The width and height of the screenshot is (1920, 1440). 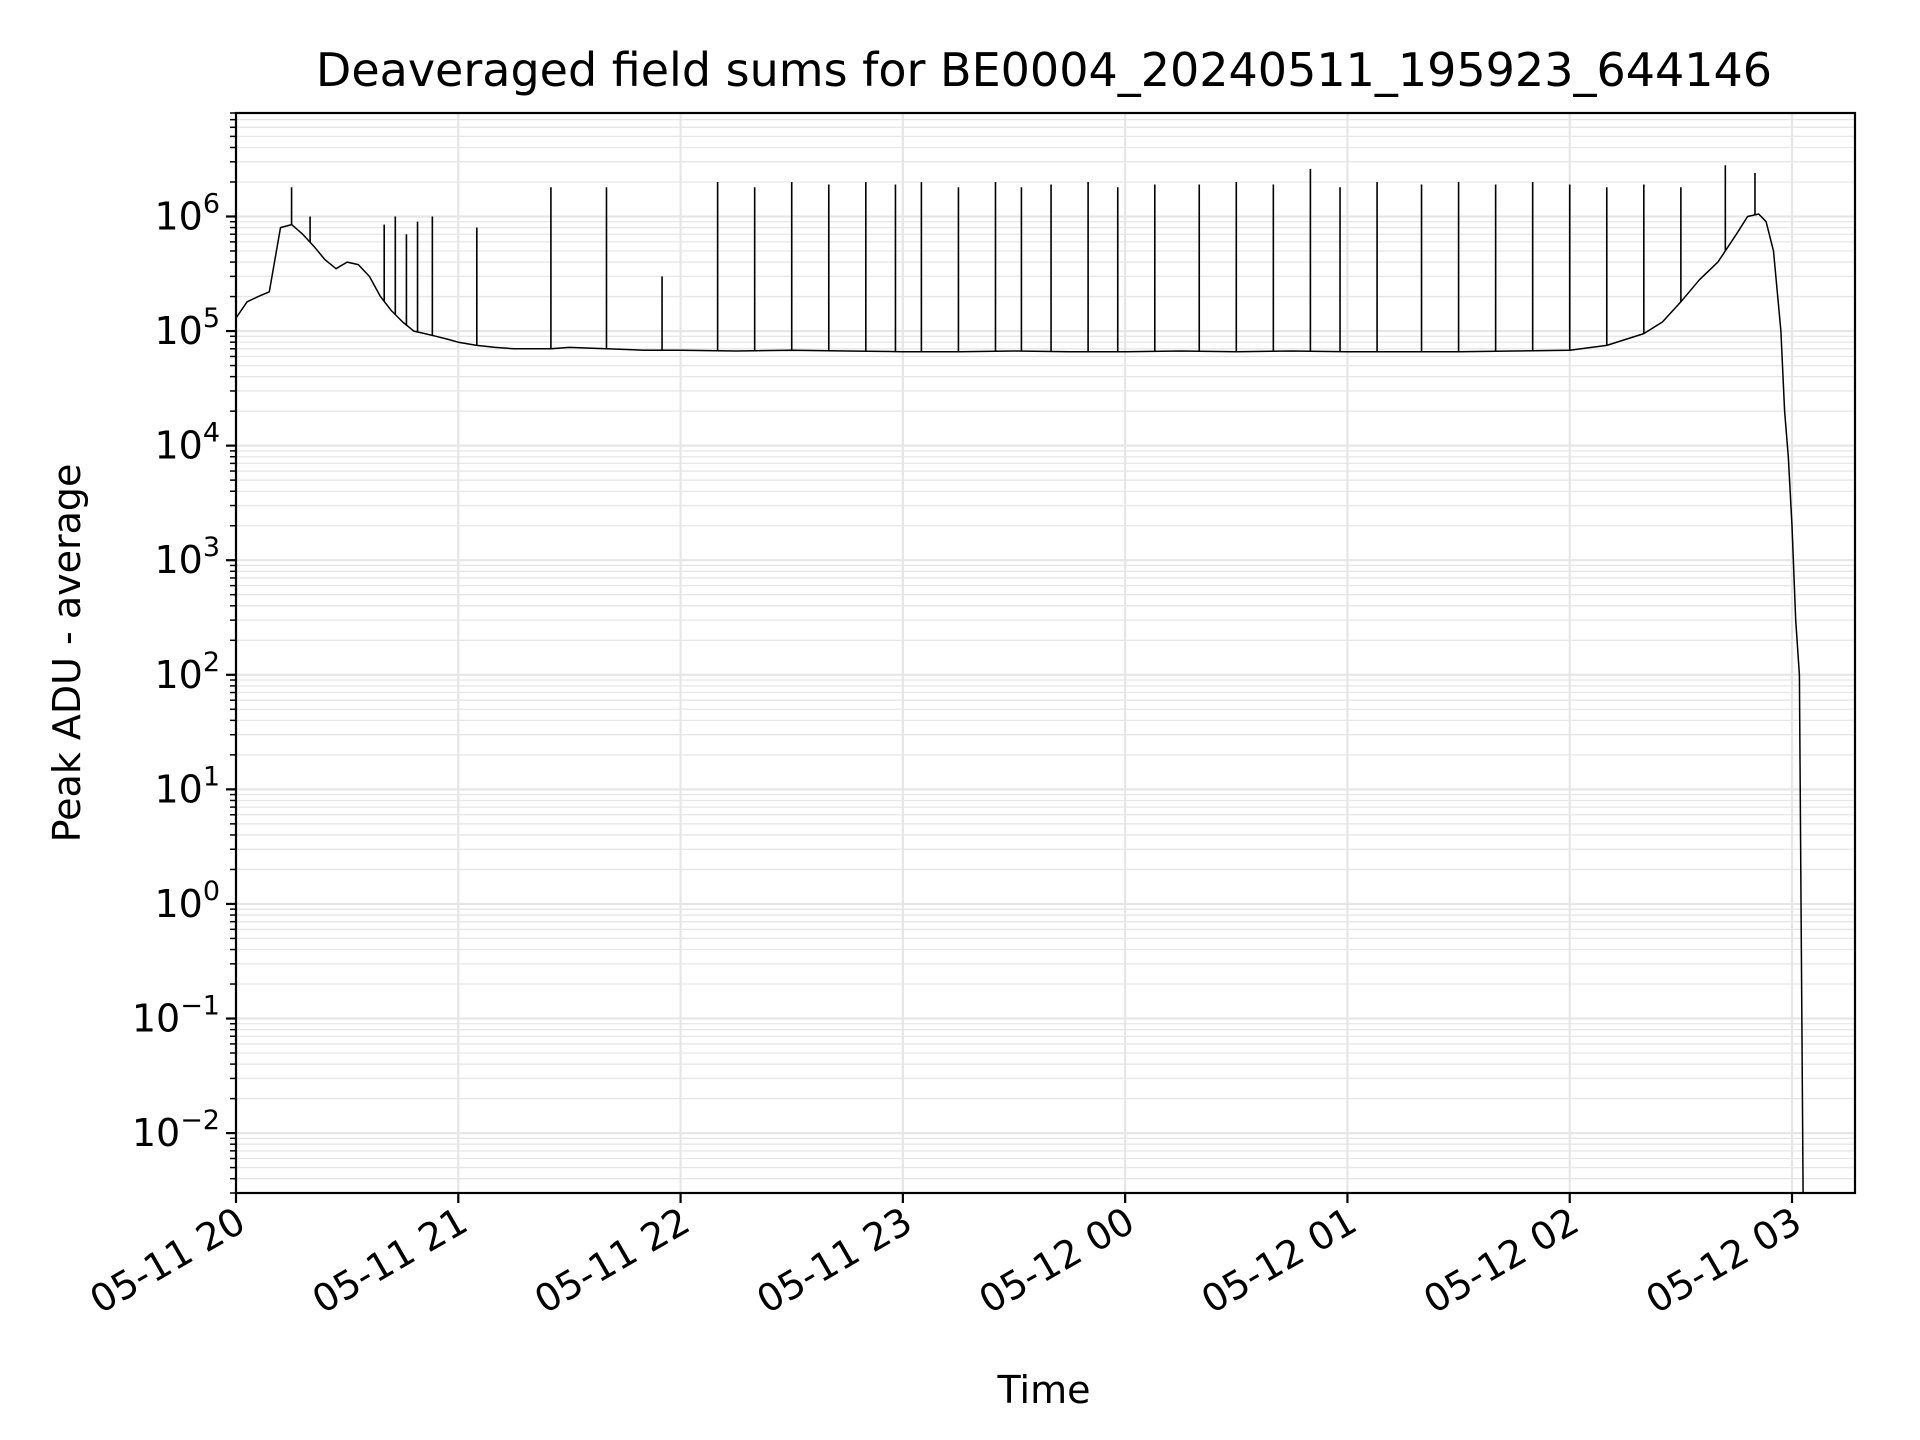 What do you see at coordinates (187, 328) in the screenshot?
I see `y-tick-label: 10⁵` at bounding box center [187, 328].